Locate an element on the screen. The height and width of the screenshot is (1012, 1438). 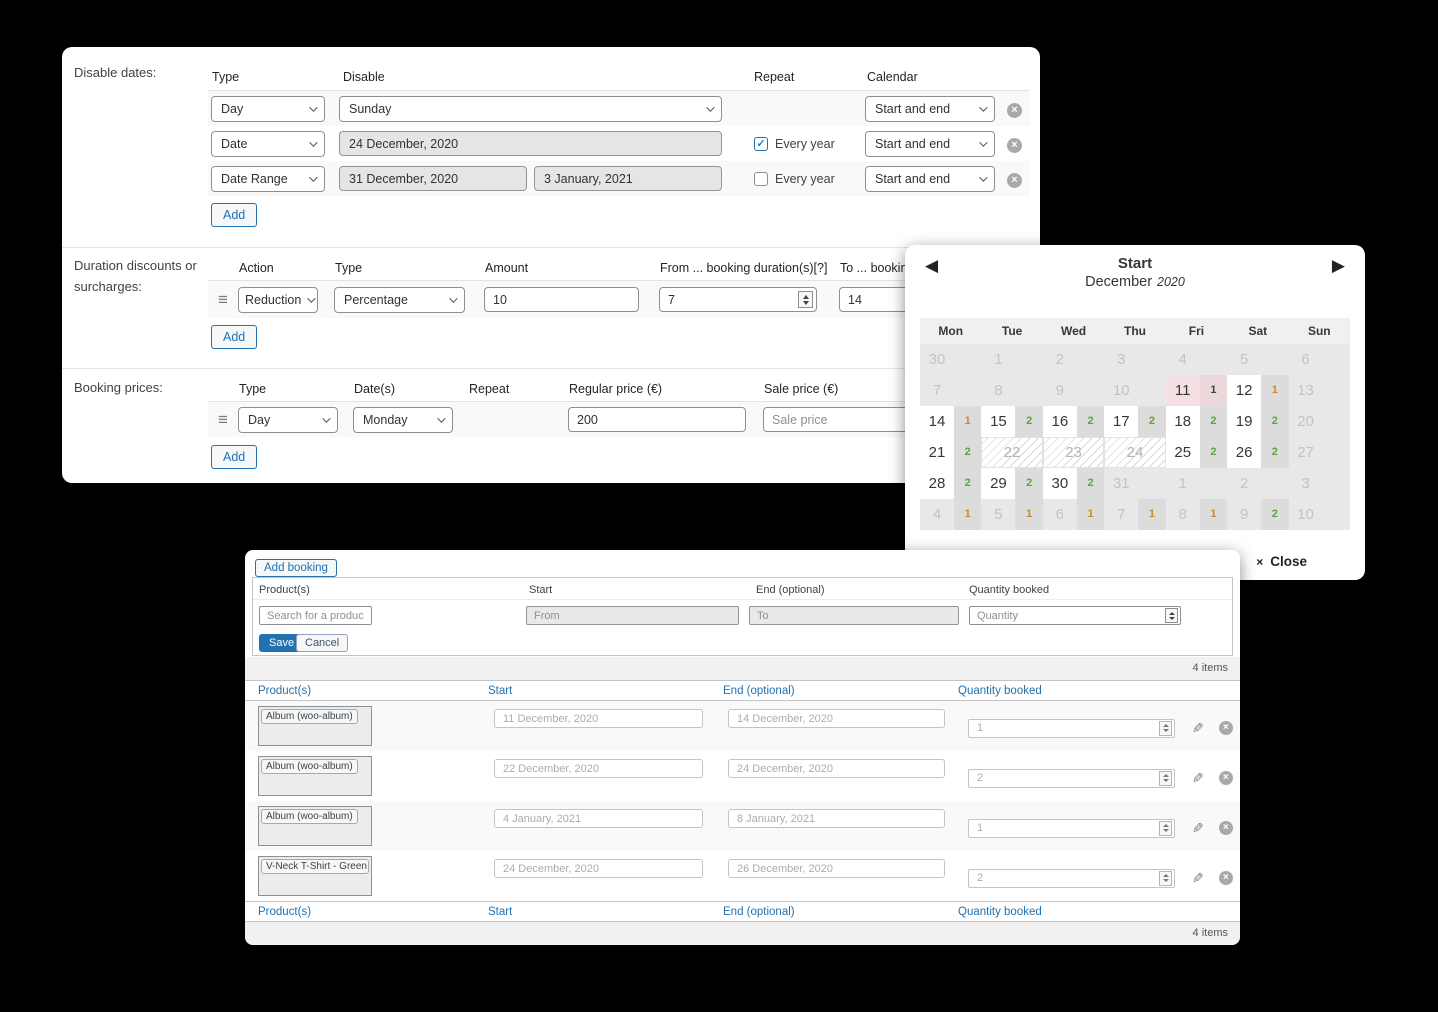
items-count: 4 items is located at coordinates (1210, 933).